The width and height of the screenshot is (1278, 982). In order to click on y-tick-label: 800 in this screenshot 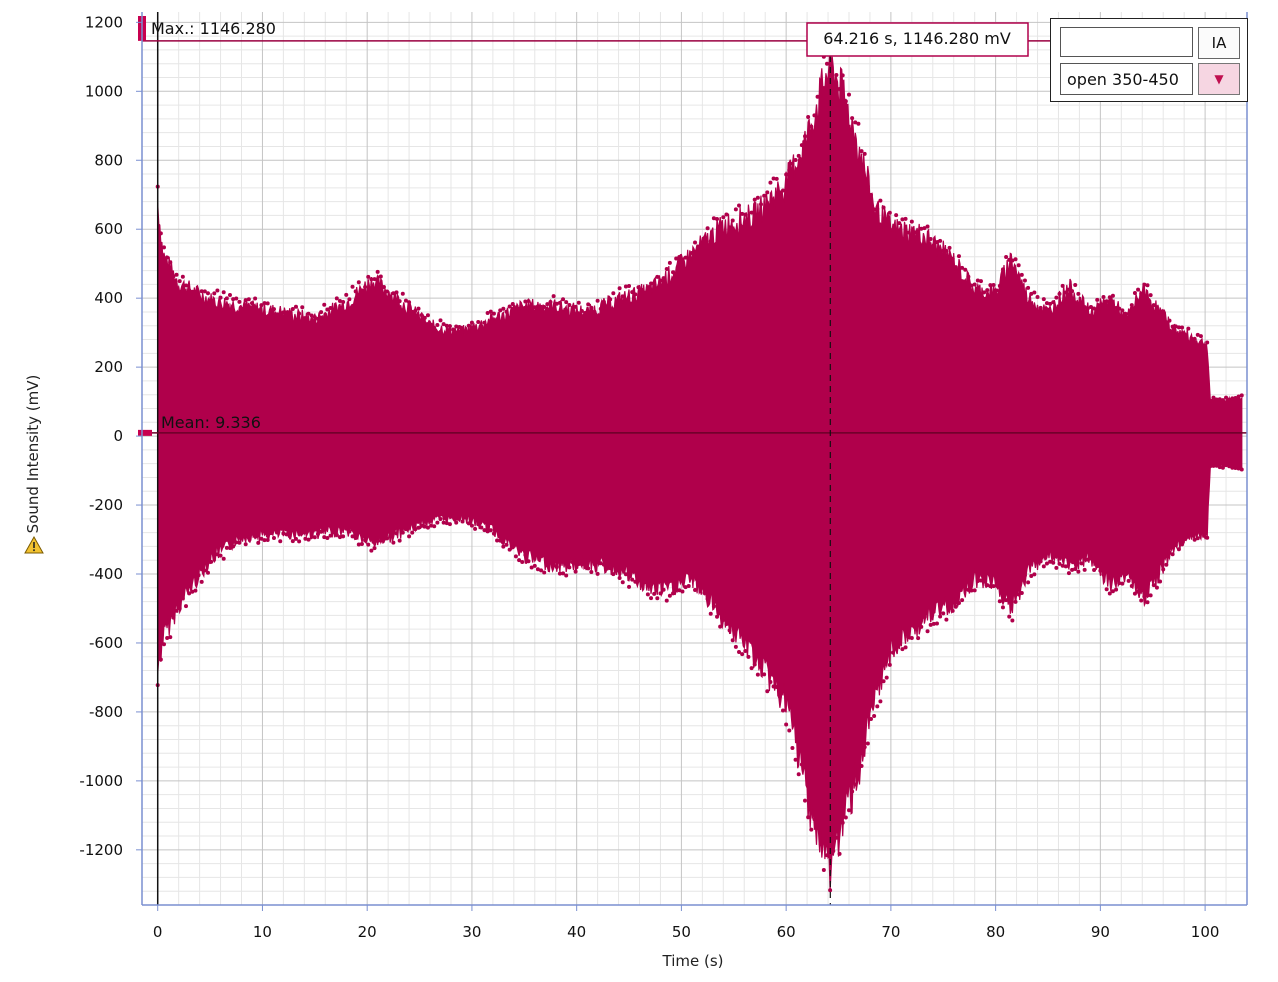, I will do `click(108, 160)`.